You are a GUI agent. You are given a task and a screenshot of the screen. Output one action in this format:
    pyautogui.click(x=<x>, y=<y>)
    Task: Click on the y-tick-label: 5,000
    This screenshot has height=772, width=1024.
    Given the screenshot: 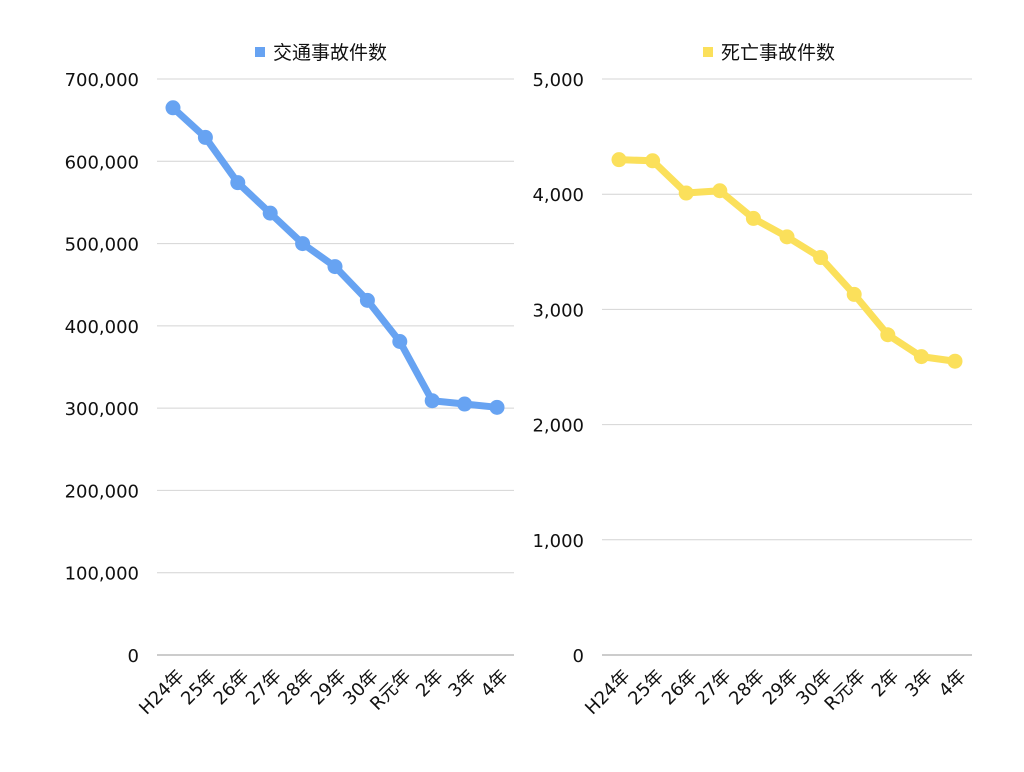 What is the action you would take?
    pyautogui.click(x=558, y=80)
    